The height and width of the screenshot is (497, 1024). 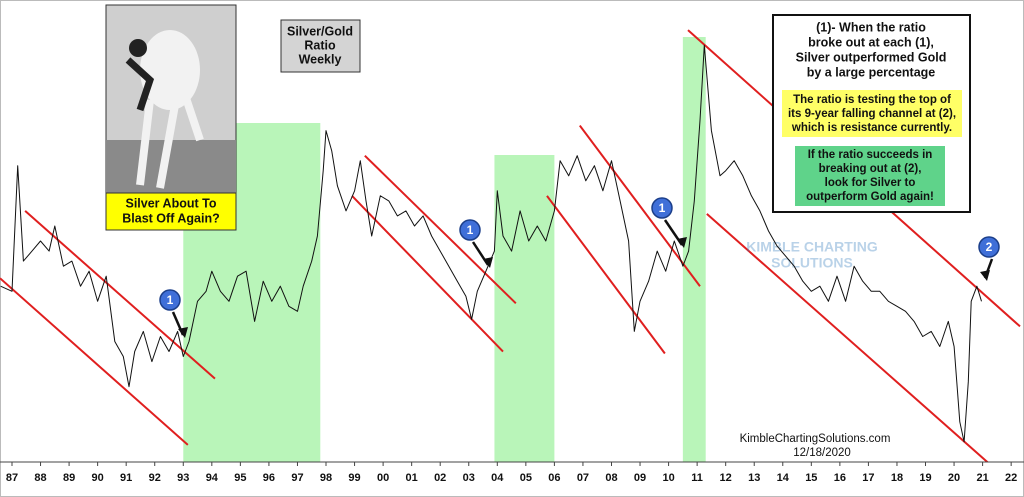 I want to click on watermark-text: SOLUTIONS, so click(x=812, y=263).